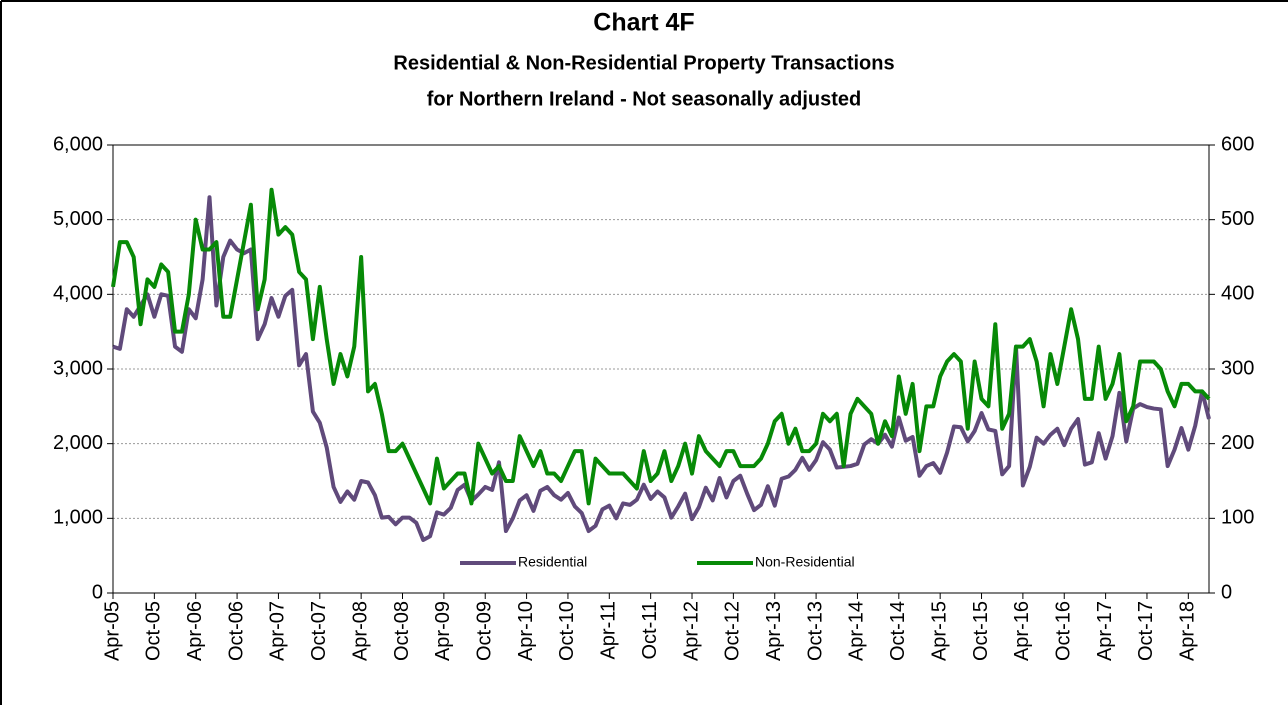 This screenshot has height=705, width=1288. I want to click on x-tick-label: Apr-07, so click(278, 631).